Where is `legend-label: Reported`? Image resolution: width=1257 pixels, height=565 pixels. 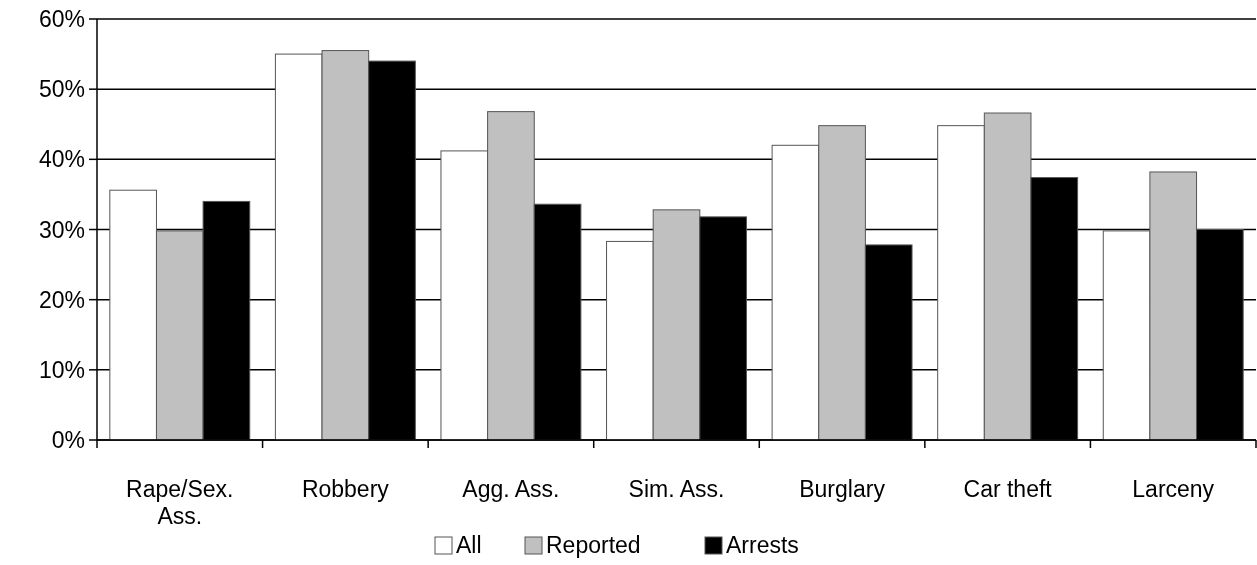 legend-label: Reported is located at coordinates (593, 545).